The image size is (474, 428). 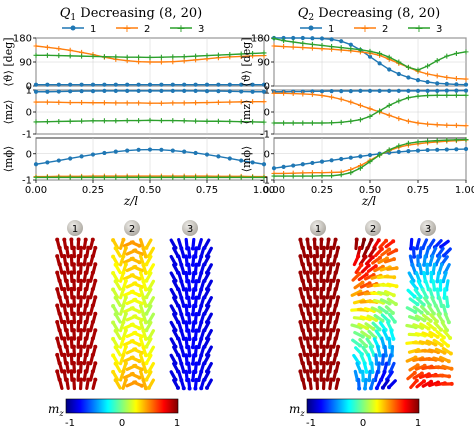 I want to click on legend-label-3: 3, so click(x=439, y=29).